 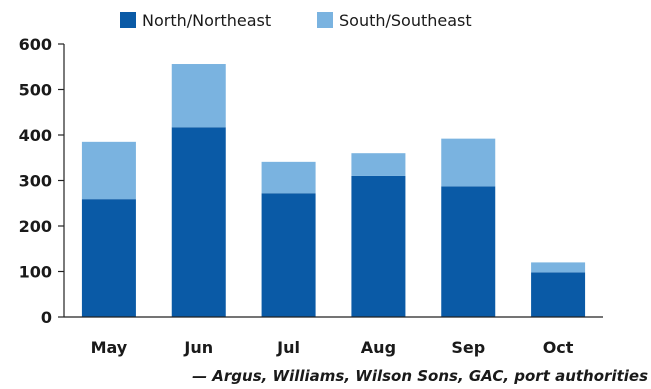 What do you see at coordinates (198, 222) in the screenshot?
I see `bar-jun-north-northeast` at bounding box center [198, 222].